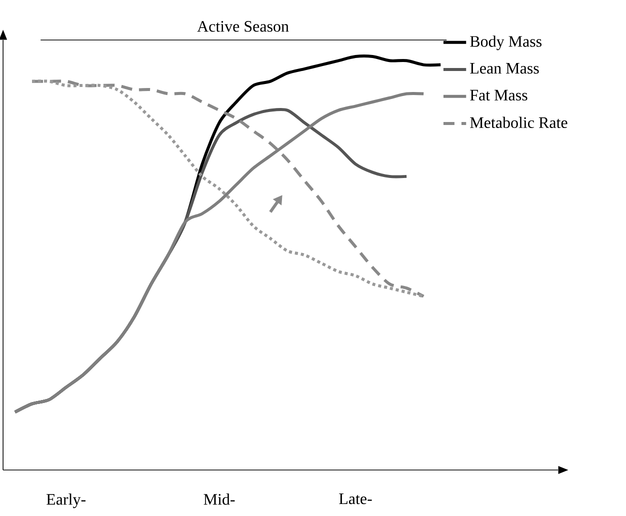  I want to click on legend-label: Lean Mass, so click(504, 68).